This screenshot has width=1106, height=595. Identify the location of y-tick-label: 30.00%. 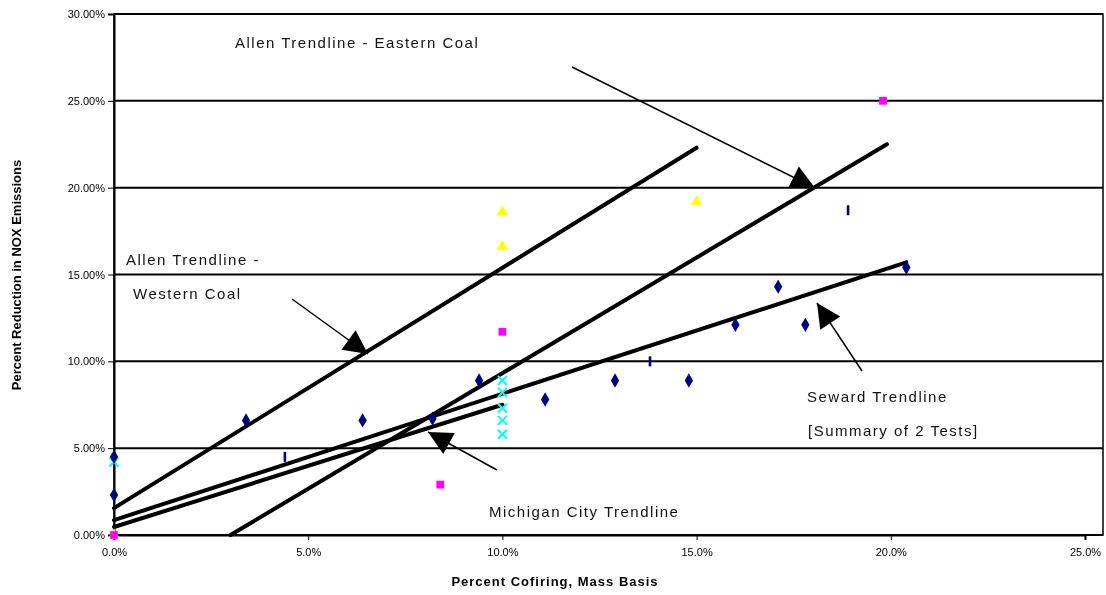
(86, 14).